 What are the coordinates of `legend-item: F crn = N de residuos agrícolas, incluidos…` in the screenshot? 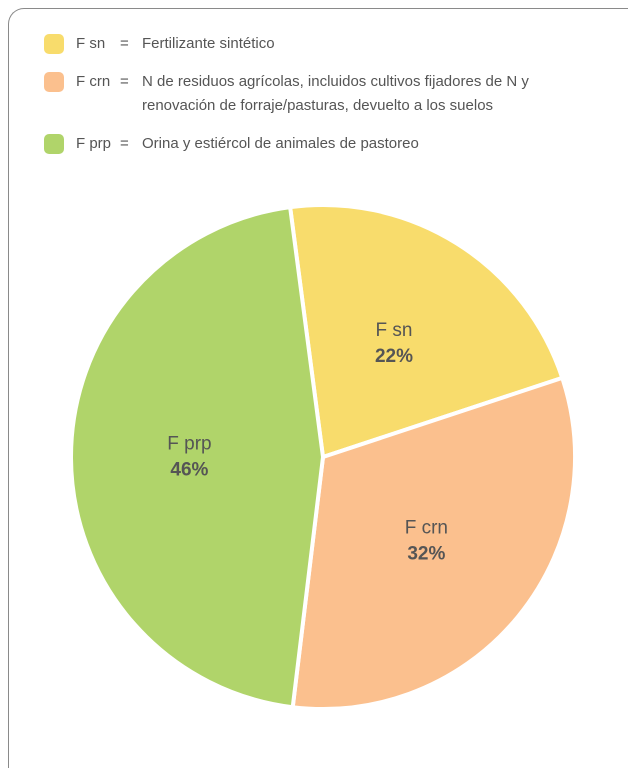 It's located at (329, 94).